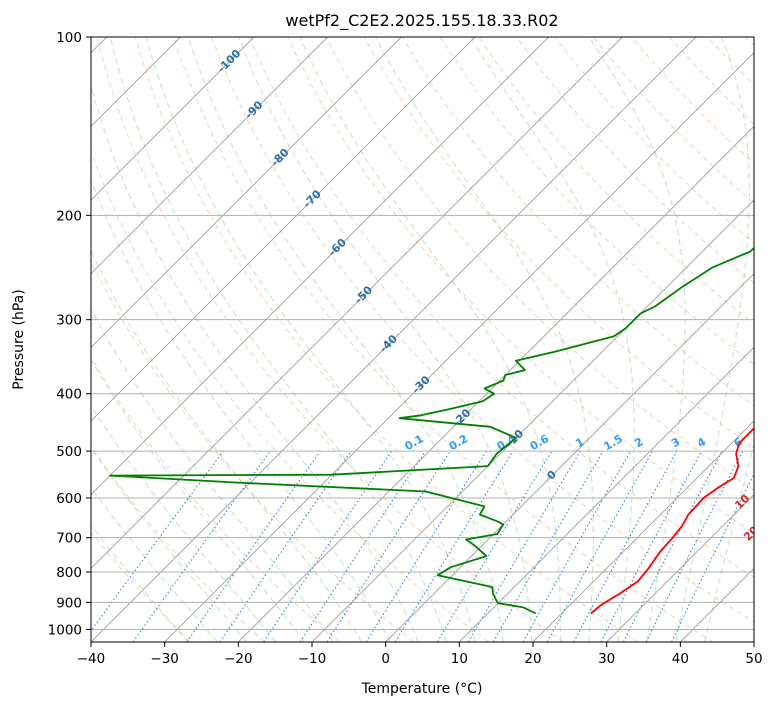  Describe the element at coordinates (751, 533) in the screenshot. I see `moist-adiabat-label: 20` at that location.